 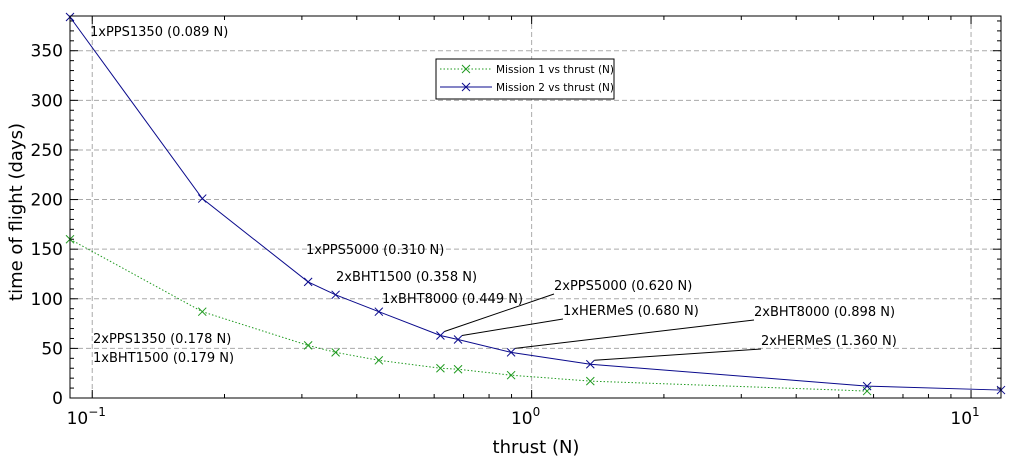 I want to click on x-axis-title: thrust (N), so click(x=536, y=447).